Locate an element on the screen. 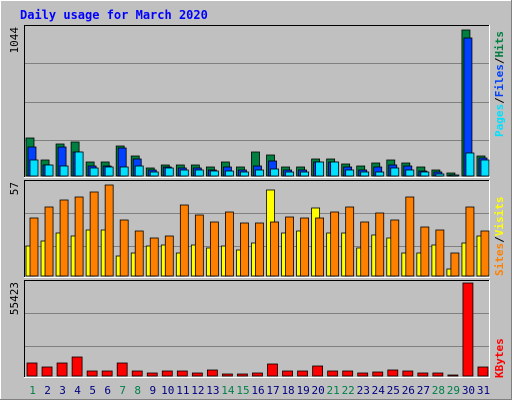 The width and height of the screenshot is (512, 400). x-tick-label: 16 is located at coordinates (257, 390).